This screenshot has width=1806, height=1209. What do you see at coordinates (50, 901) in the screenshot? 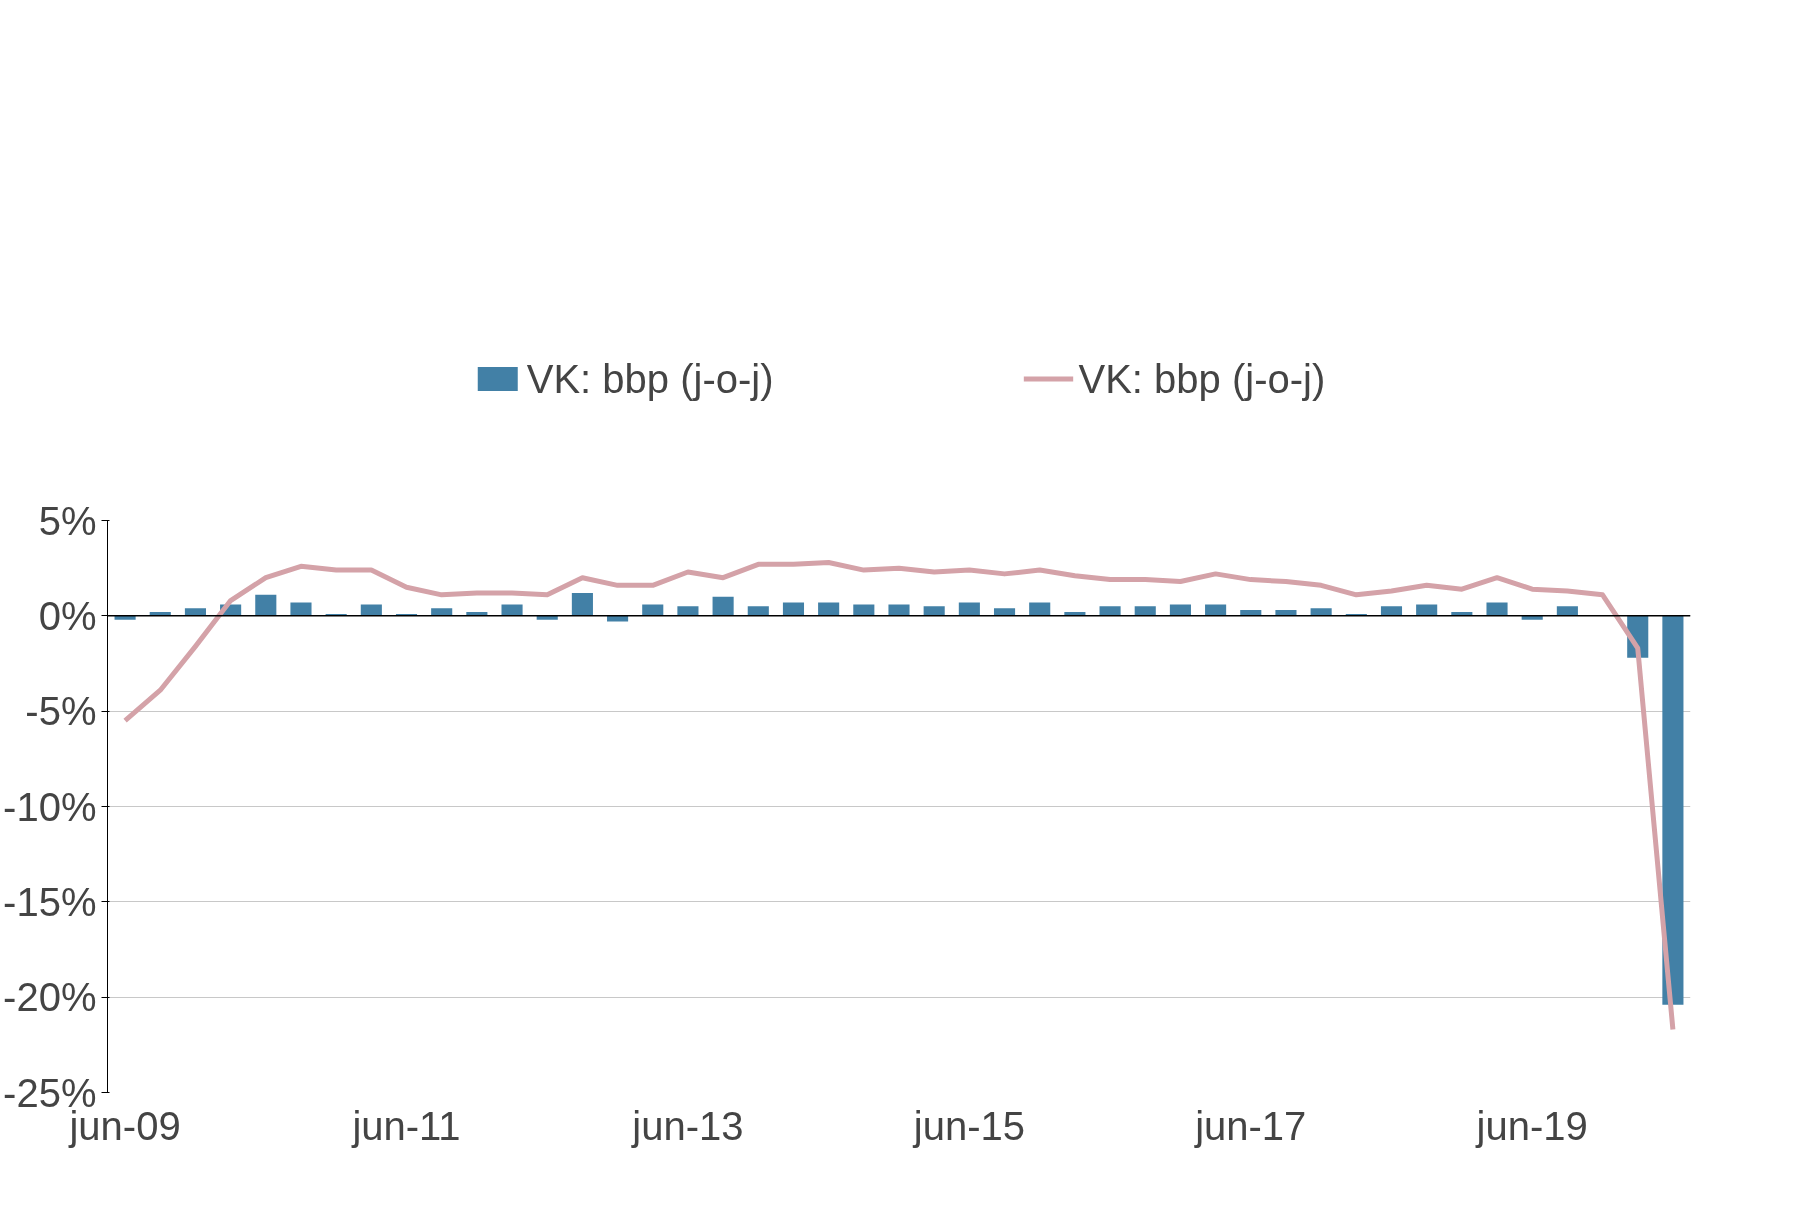
I see `y-tick-label: -15%` at bounding box center [50, 901].